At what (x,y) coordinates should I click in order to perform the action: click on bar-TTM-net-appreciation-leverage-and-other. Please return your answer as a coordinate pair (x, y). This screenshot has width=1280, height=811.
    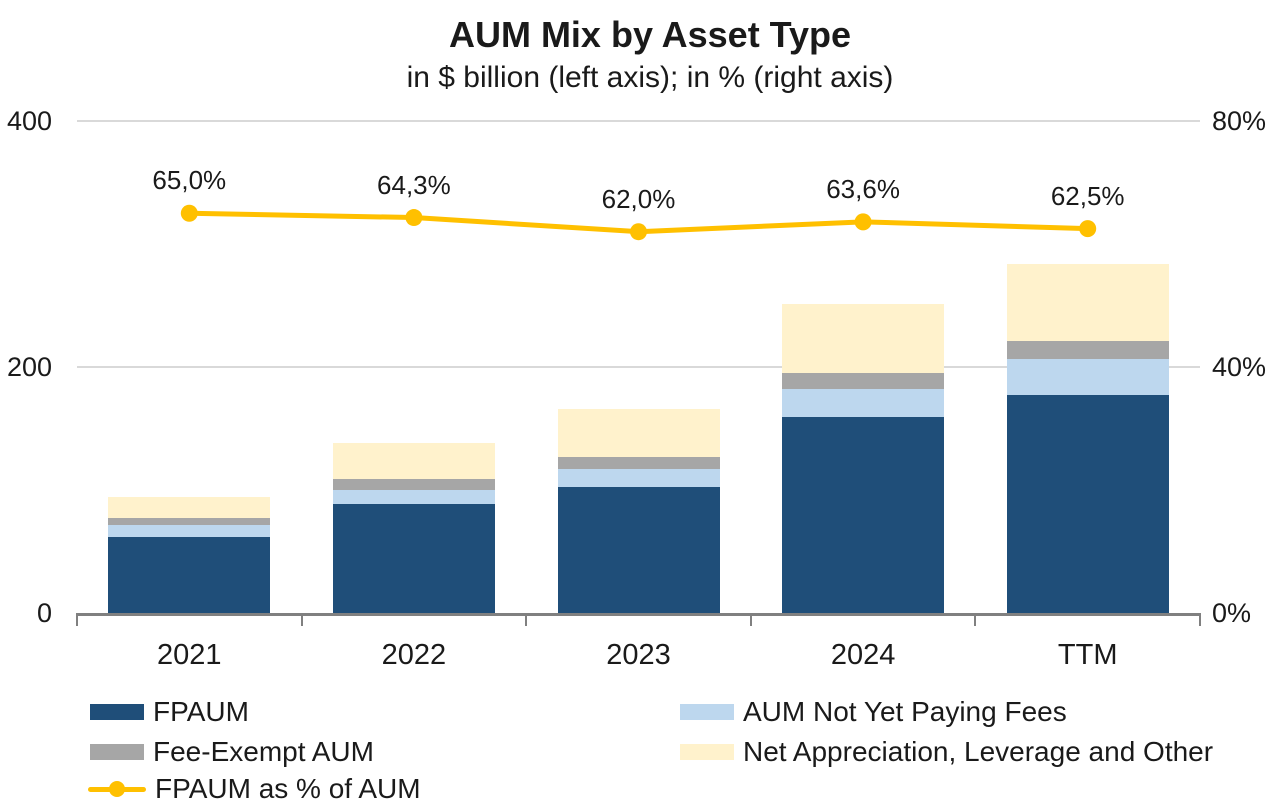
    Looking at the image, I should click on (1087, 302).